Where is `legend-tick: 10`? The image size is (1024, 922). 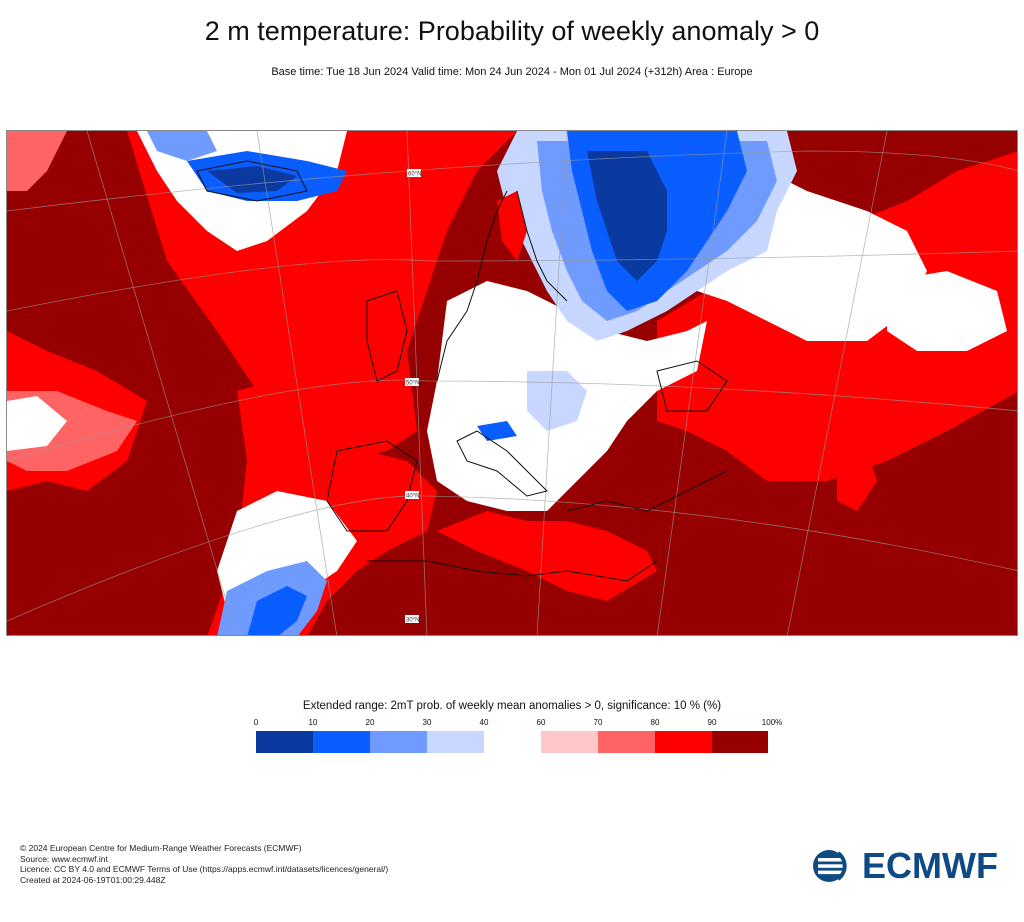
legend-tick: 10 is located at coordinates (313, 722).